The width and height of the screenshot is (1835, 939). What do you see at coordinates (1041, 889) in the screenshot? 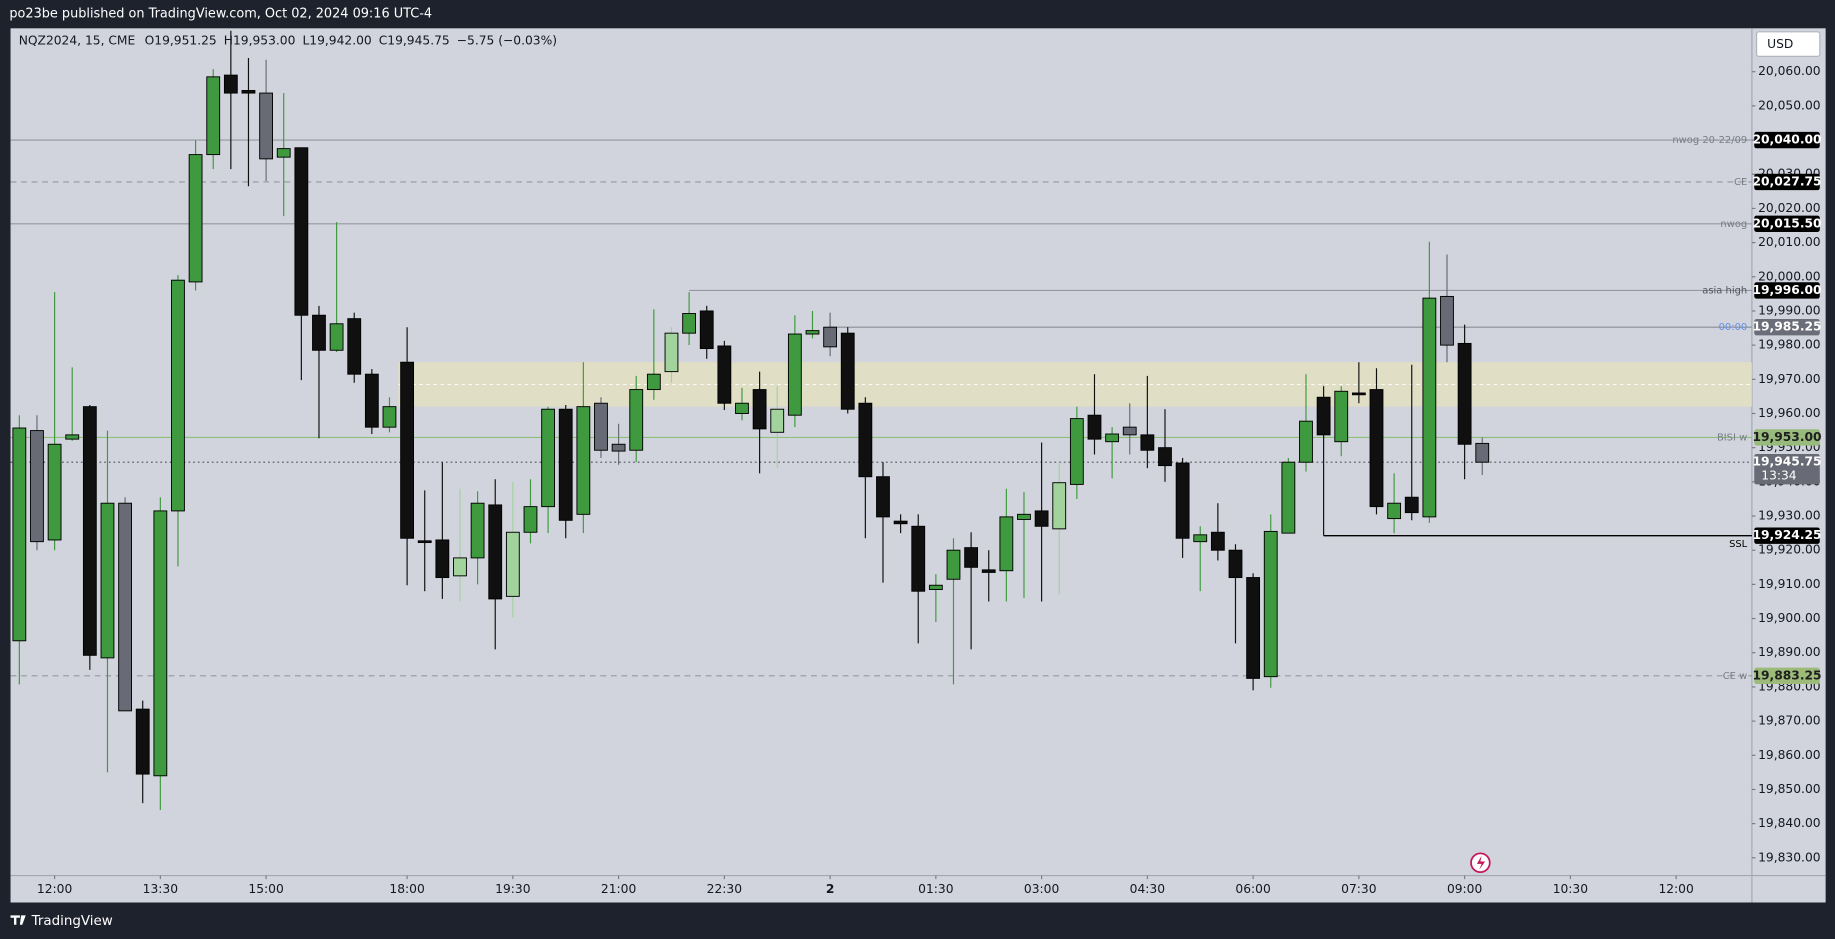
I see `x-tick-label: 03:00` at bounding box center [1041, 889].